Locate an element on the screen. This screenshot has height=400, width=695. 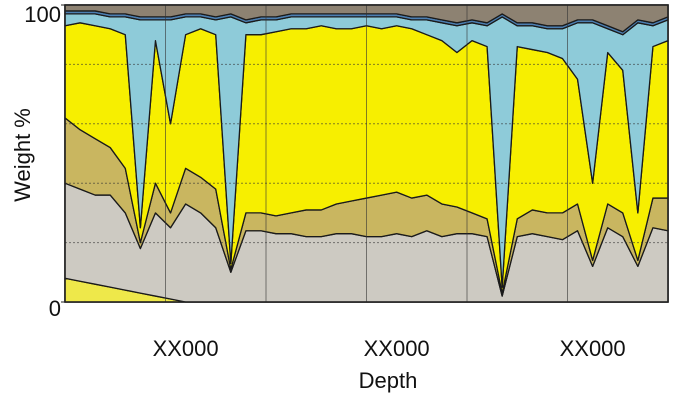
x-axis-label: Depth is located at coordinates (388, 380).